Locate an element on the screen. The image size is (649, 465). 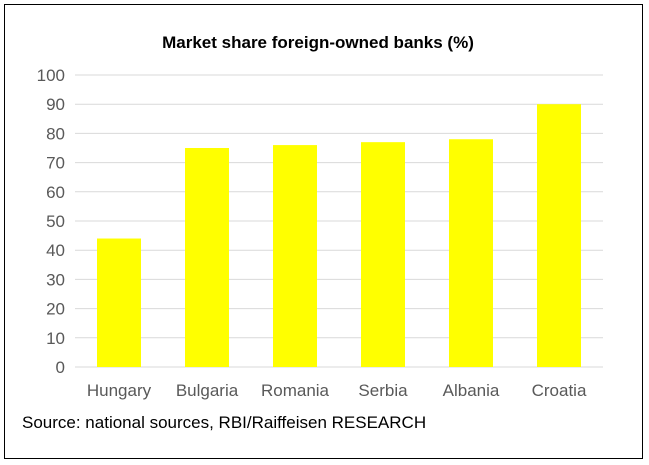
x-tick-label: Romania is located at coordinates (295, 390).